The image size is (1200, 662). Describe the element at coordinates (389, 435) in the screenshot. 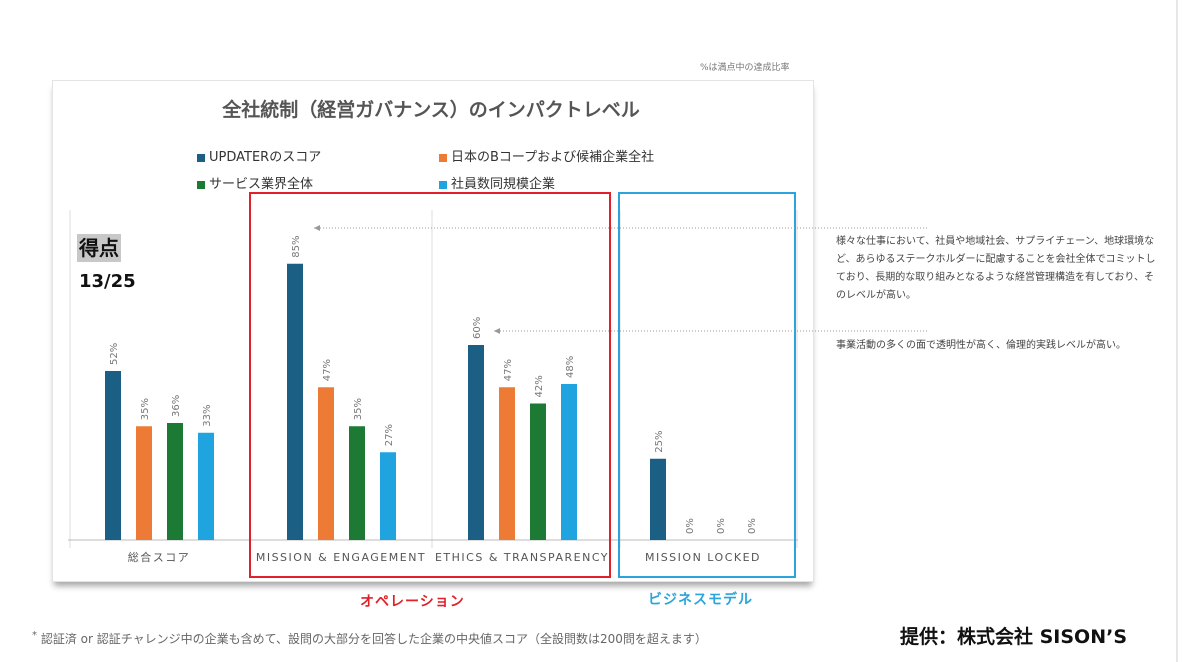

I see `data-label: 27%` at that location.